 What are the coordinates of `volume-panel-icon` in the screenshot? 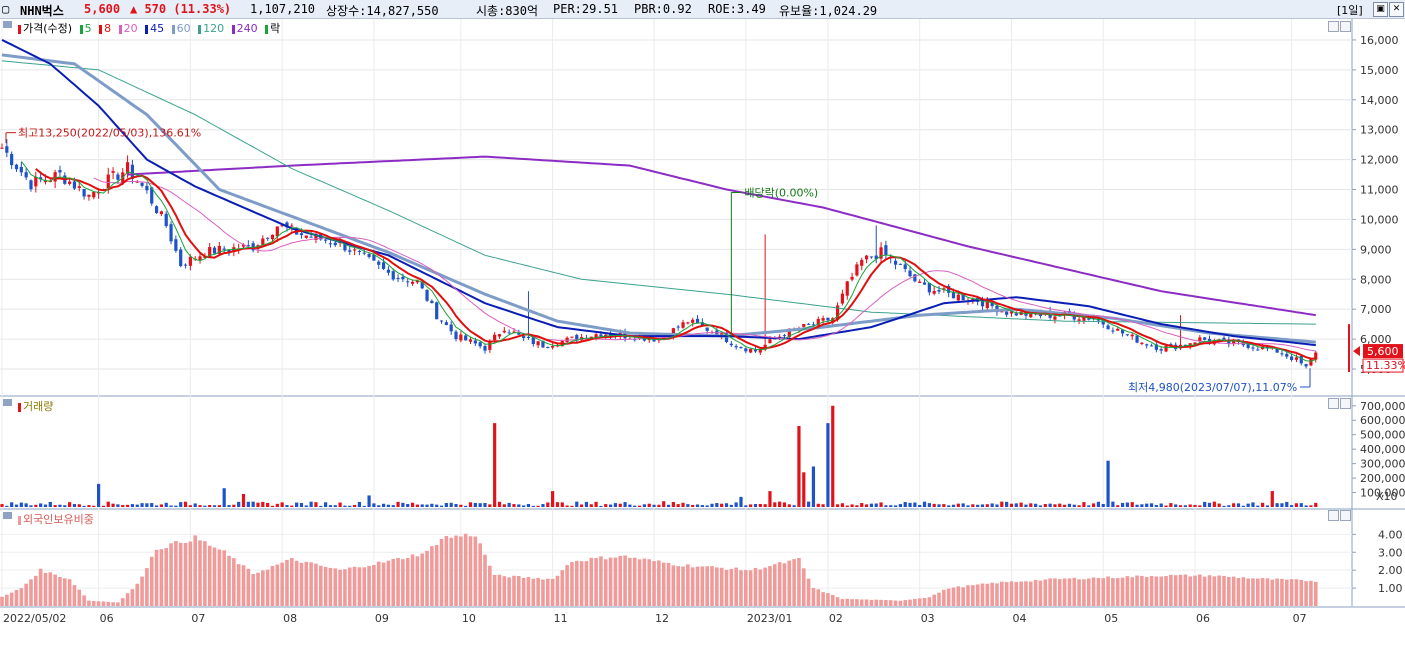 It's located at (7, 402).